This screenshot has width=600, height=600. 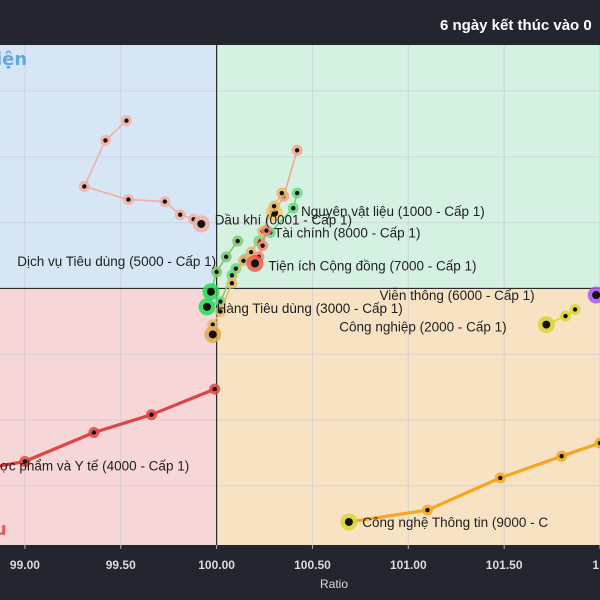 I want to click on x-tick-label: 101.00, so click(x=408, y=565).